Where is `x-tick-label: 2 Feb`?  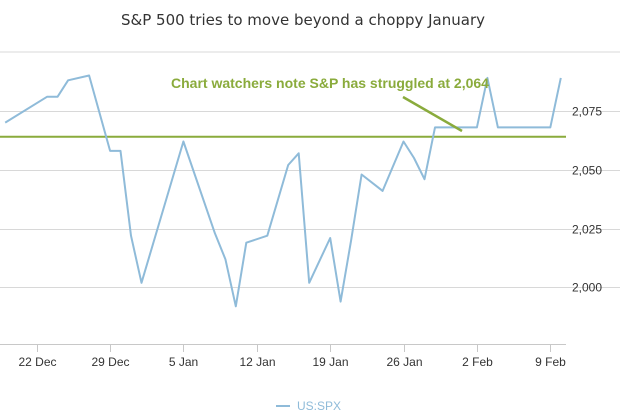 x-tick-label: 2 Feb is located at coordinates (477, 362).